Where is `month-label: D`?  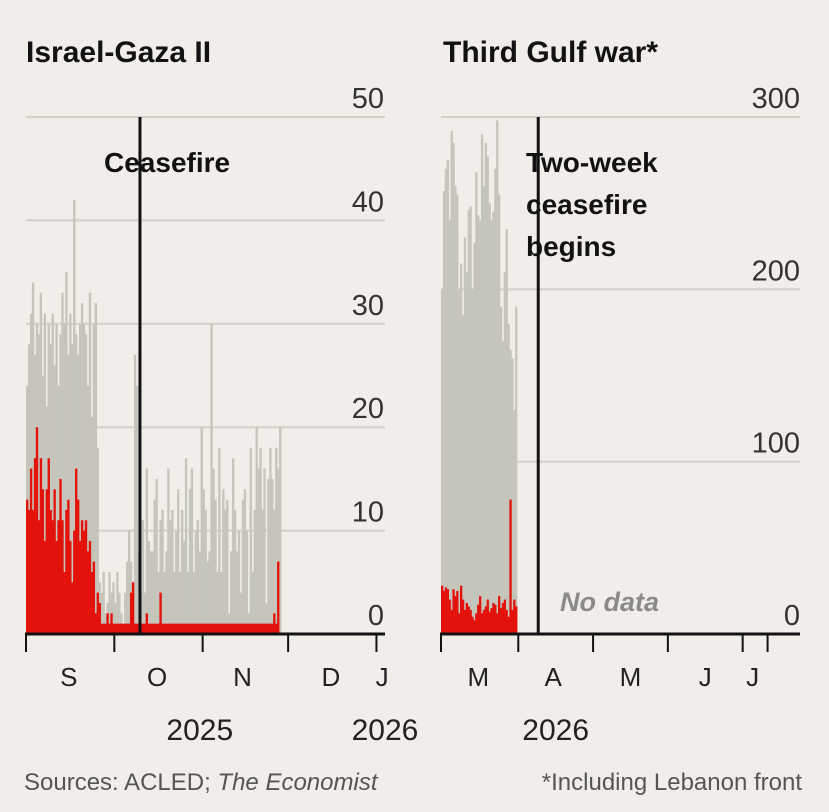
month-label: D is located at coordinates (330, 677).